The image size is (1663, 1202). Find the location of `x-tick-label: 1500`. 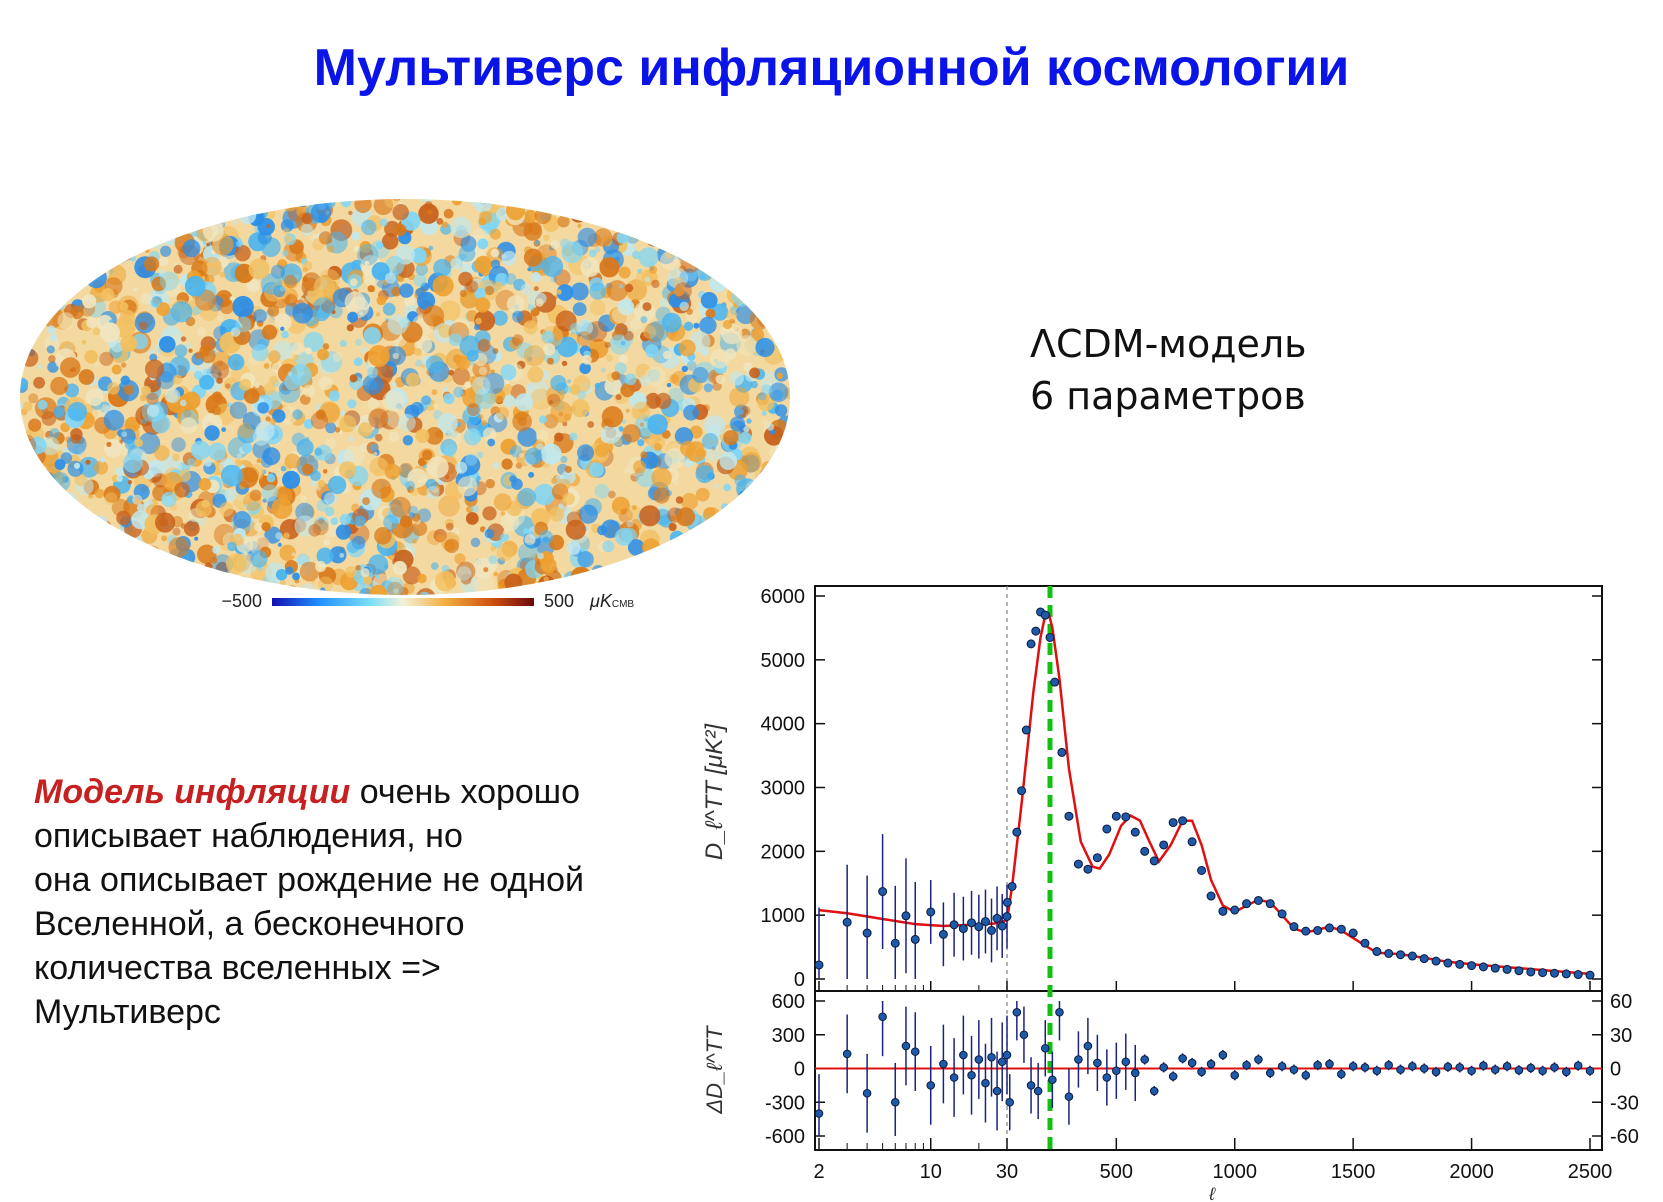

x-tick-label: 1500 is located at coordinates (1353, 1172).